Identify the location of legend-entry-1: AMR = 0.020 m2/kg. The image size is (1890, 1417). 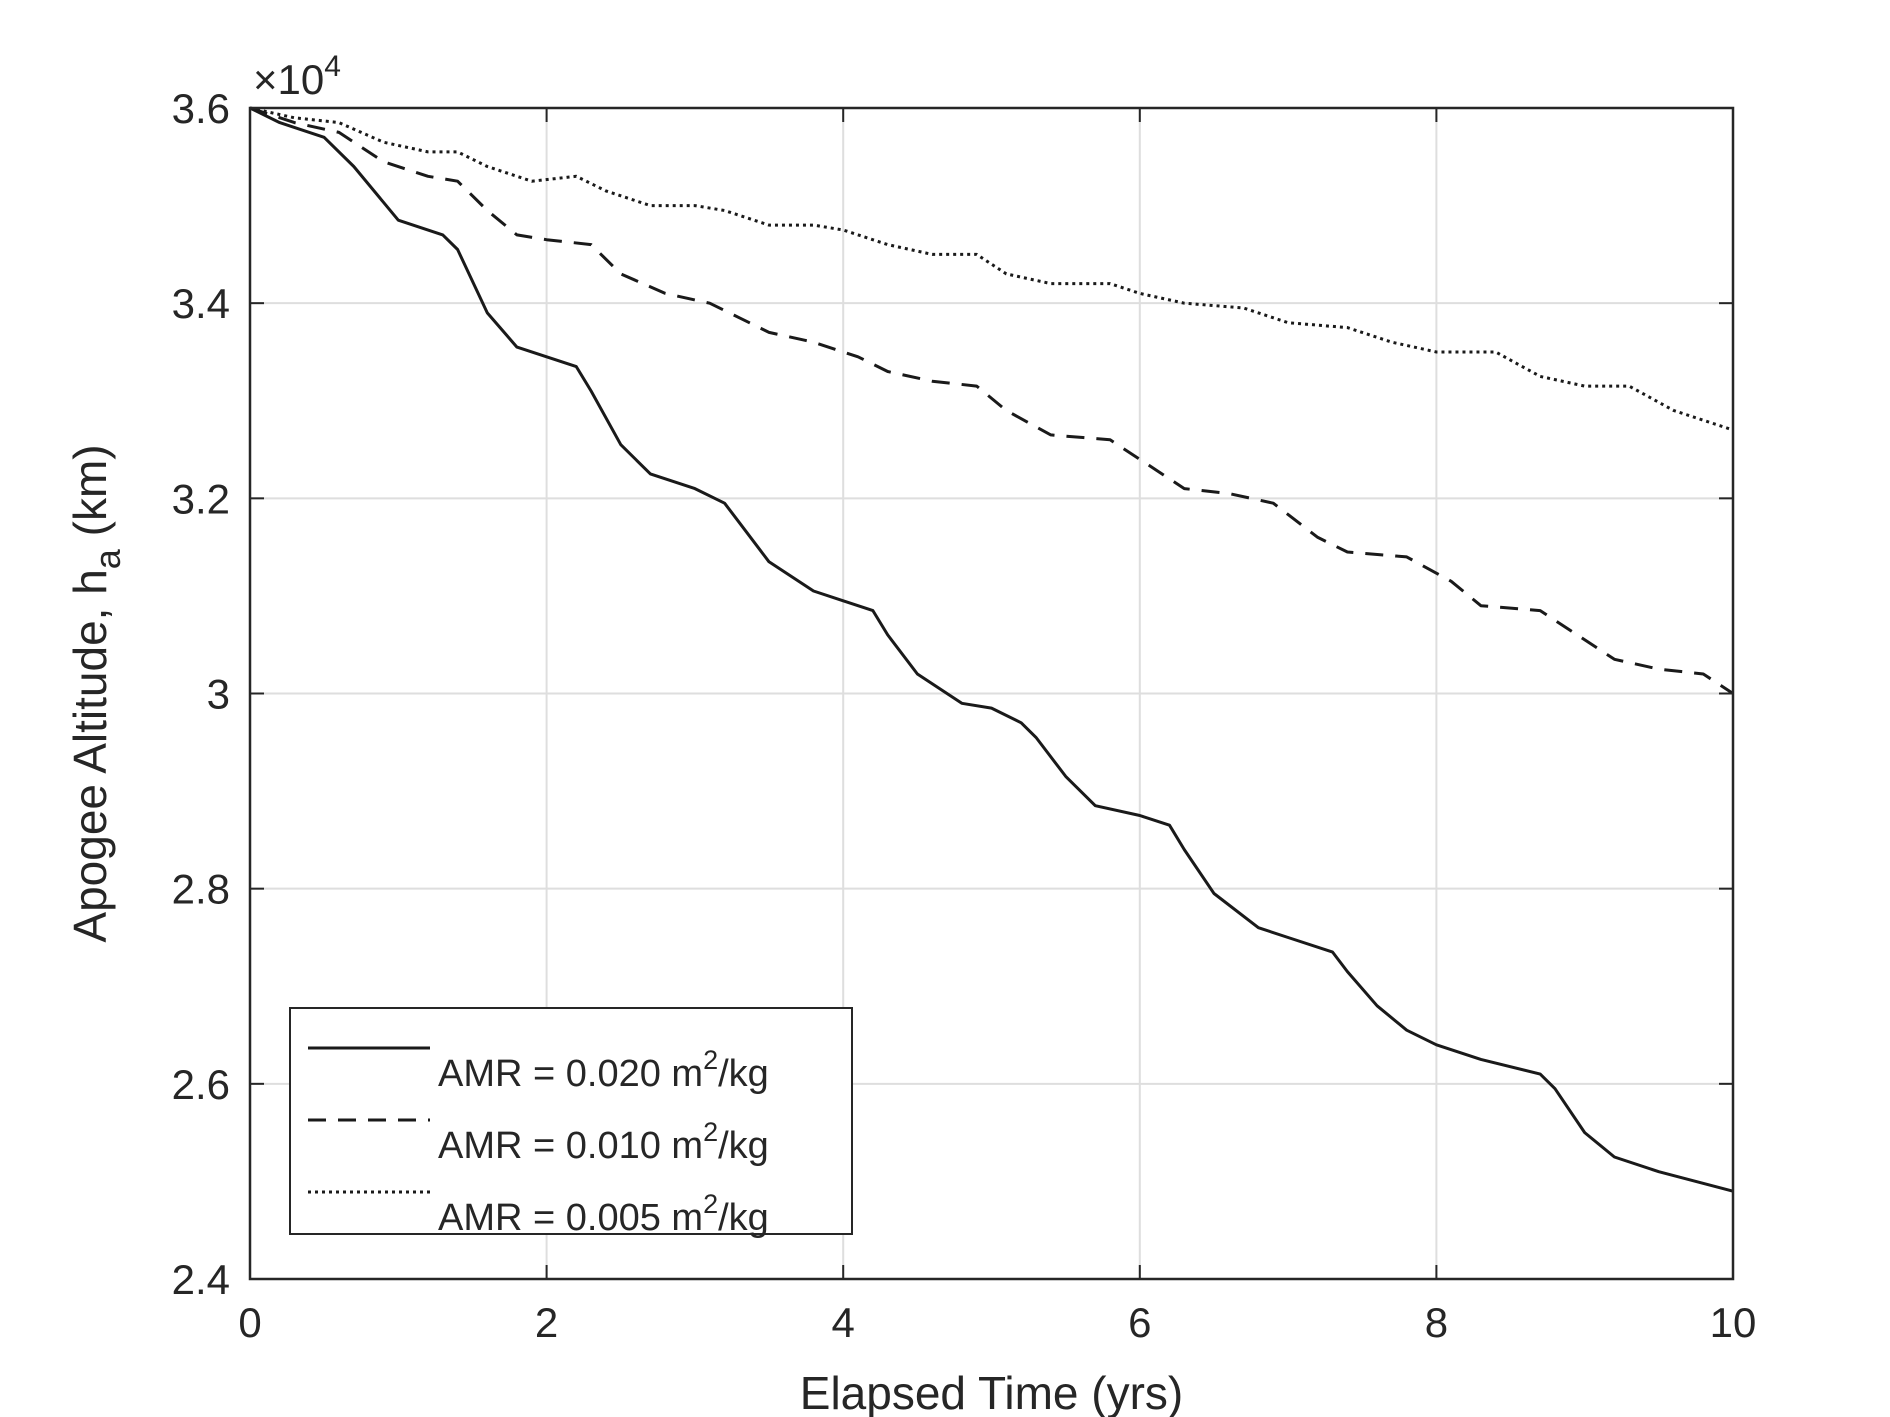
(603, 1070).